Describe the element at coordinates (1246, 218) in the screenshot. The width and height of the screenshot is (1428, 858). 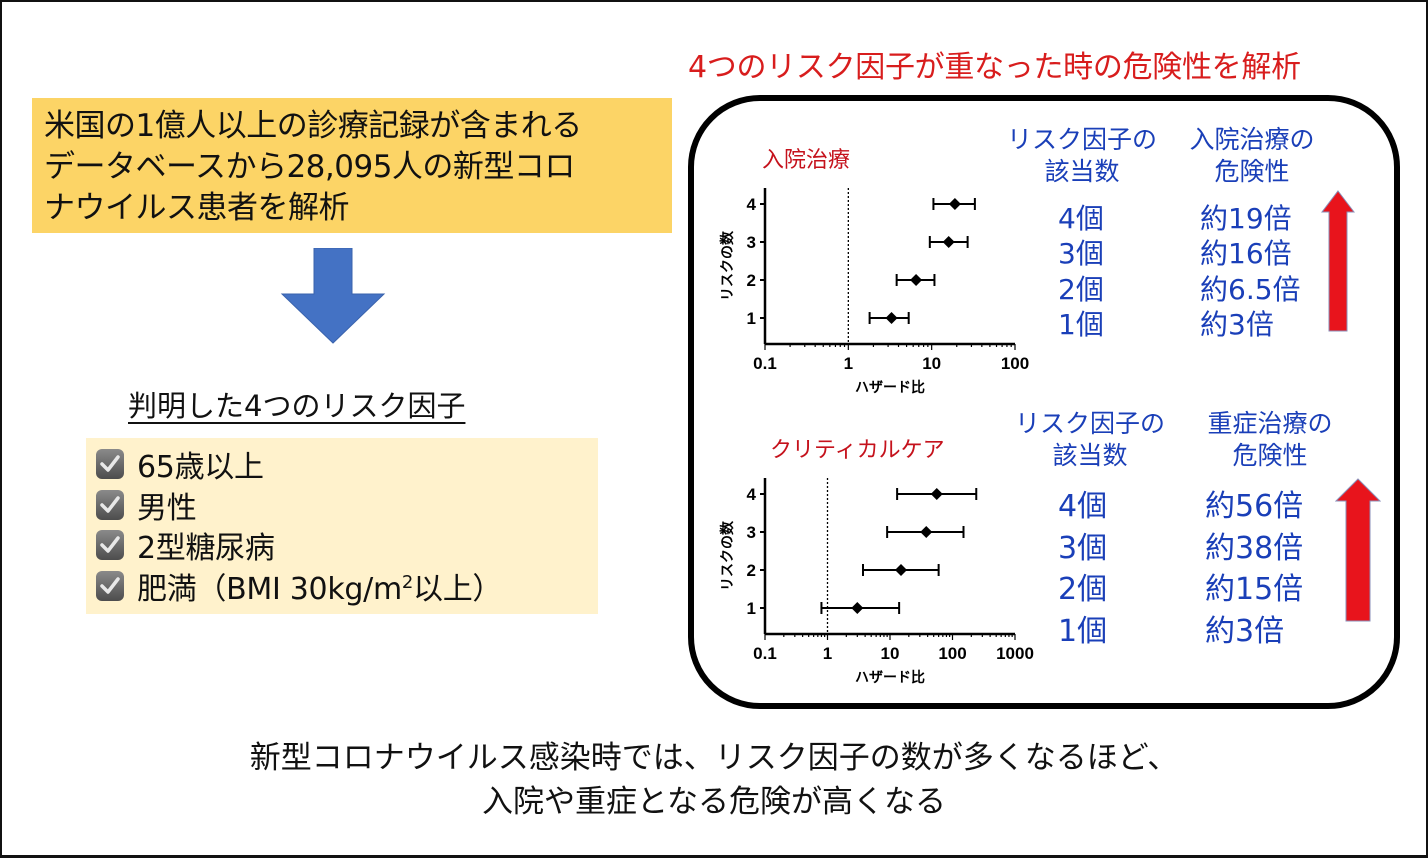
I see `table1-risk: 約19倍` at that location.